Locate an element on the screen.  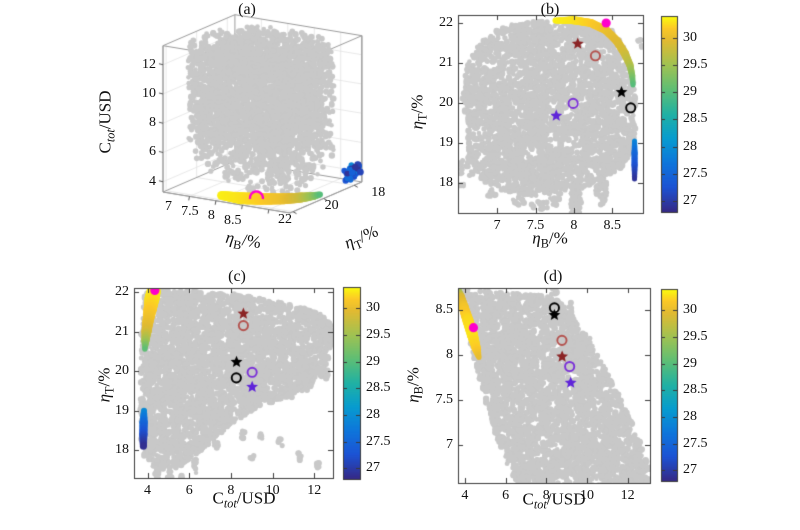
y-tick-label: 8 is located at coordinates (449, 354).